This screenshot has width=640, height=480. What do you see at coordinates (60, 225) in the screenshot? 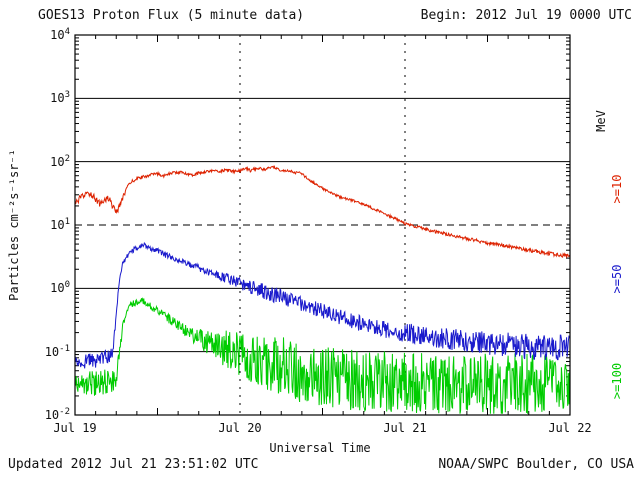
I see `y-tick-label: 10¹` at bounding box center [60, 225].